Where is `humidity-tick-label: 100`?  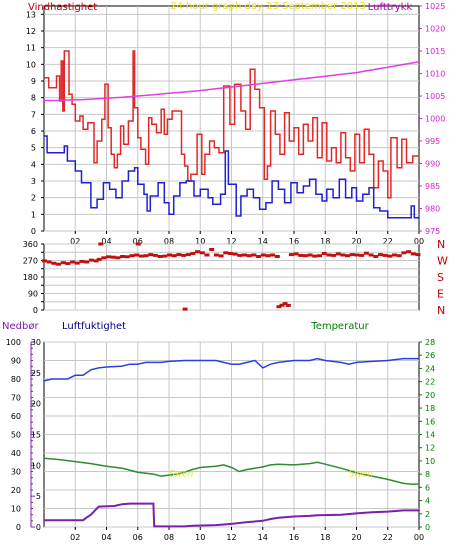 humidity-tick-label: 100 is located at coordinates (13, 342).